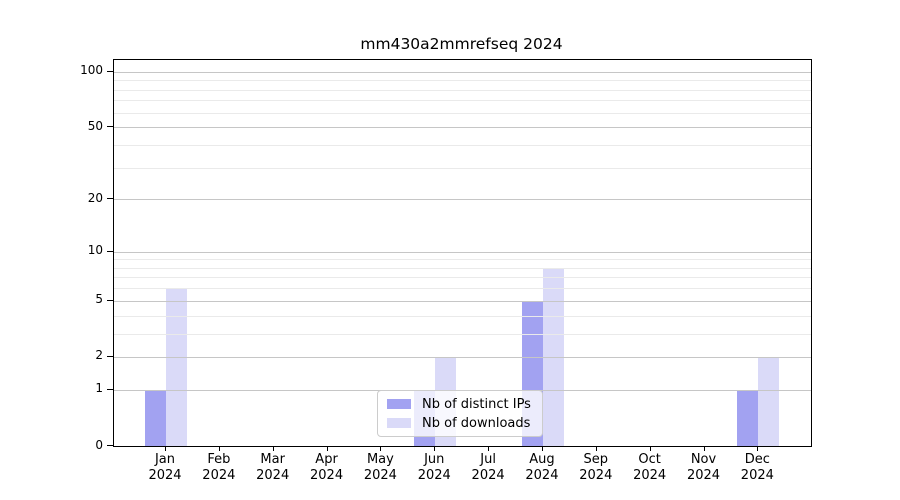 The image size is (900, 500). Describe the element at coordinates (757, 467) in the screenshot. I see `x-tick-label-dec: Dec 2024` at that location.